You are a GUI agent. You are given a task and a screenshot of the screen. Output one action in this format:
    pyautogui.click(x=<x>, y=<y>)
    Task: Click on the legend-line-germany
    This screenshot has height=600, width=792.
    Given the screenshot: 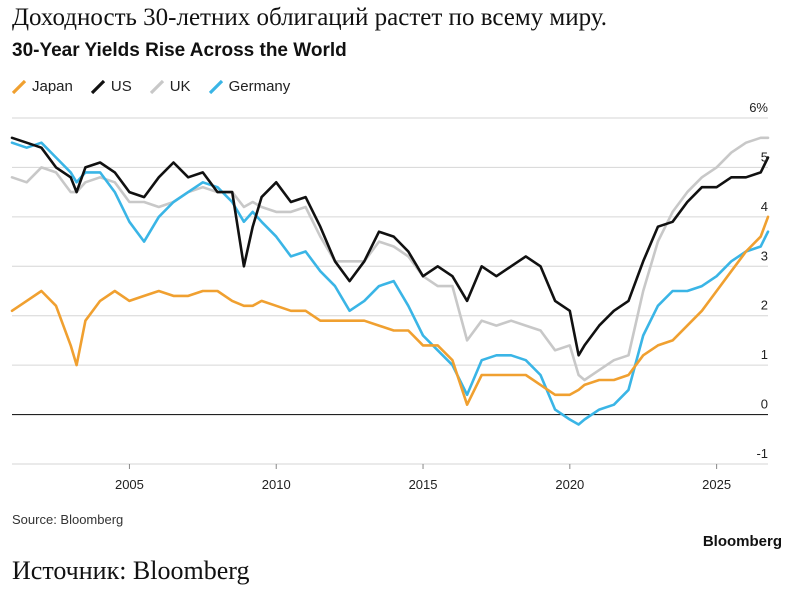 What is the action you would take?
    pyautogui.click(x=215, y=86)
    